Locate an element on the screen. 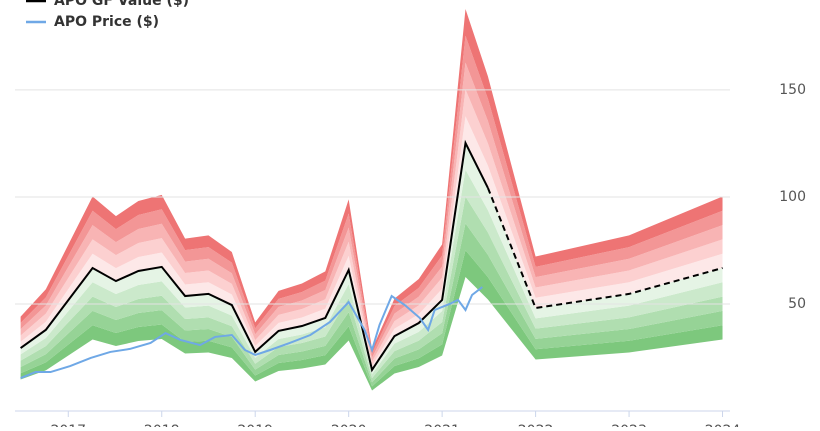 The width and height of the screenshot is (820, 431). x-tick-label: 2021 is located at coordinates (442, 425).